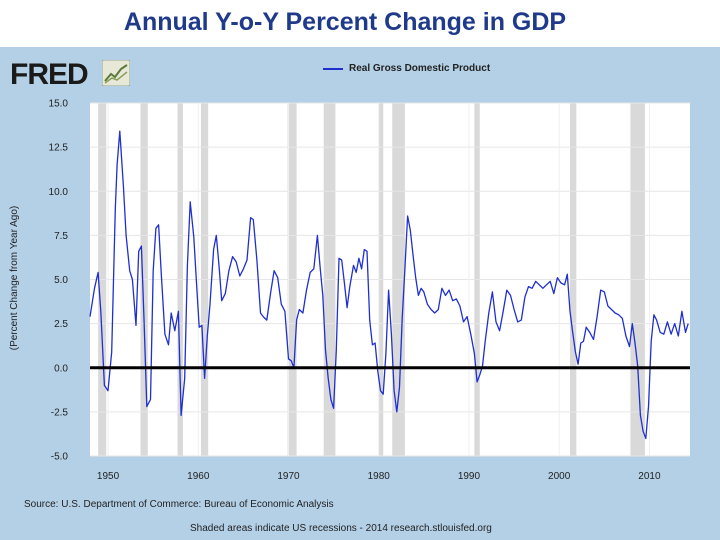 This screenshot has height=540, width=720. I want to click on fred-logo: FRED, so click(49, 74).